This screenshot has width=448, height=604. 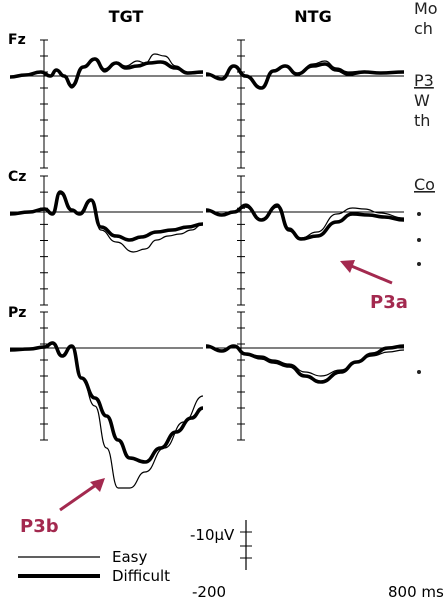 What do you see at coordinates (17, 40) in the screenshot?
I see `row-label-fz: Fz` at bounding box center [17, 40].